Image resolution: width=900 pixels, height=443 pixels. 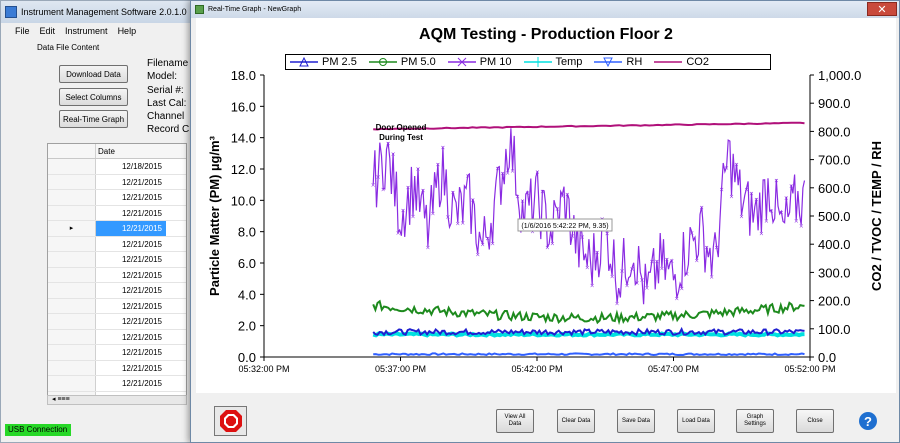 I want to click on view-all-data-button: View All Data, so click(x=515, y=421).